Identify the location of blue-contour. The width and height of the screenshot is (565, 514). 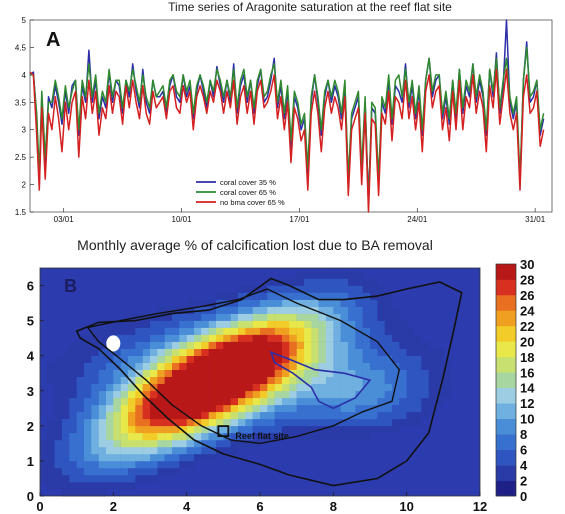
(320, 380).